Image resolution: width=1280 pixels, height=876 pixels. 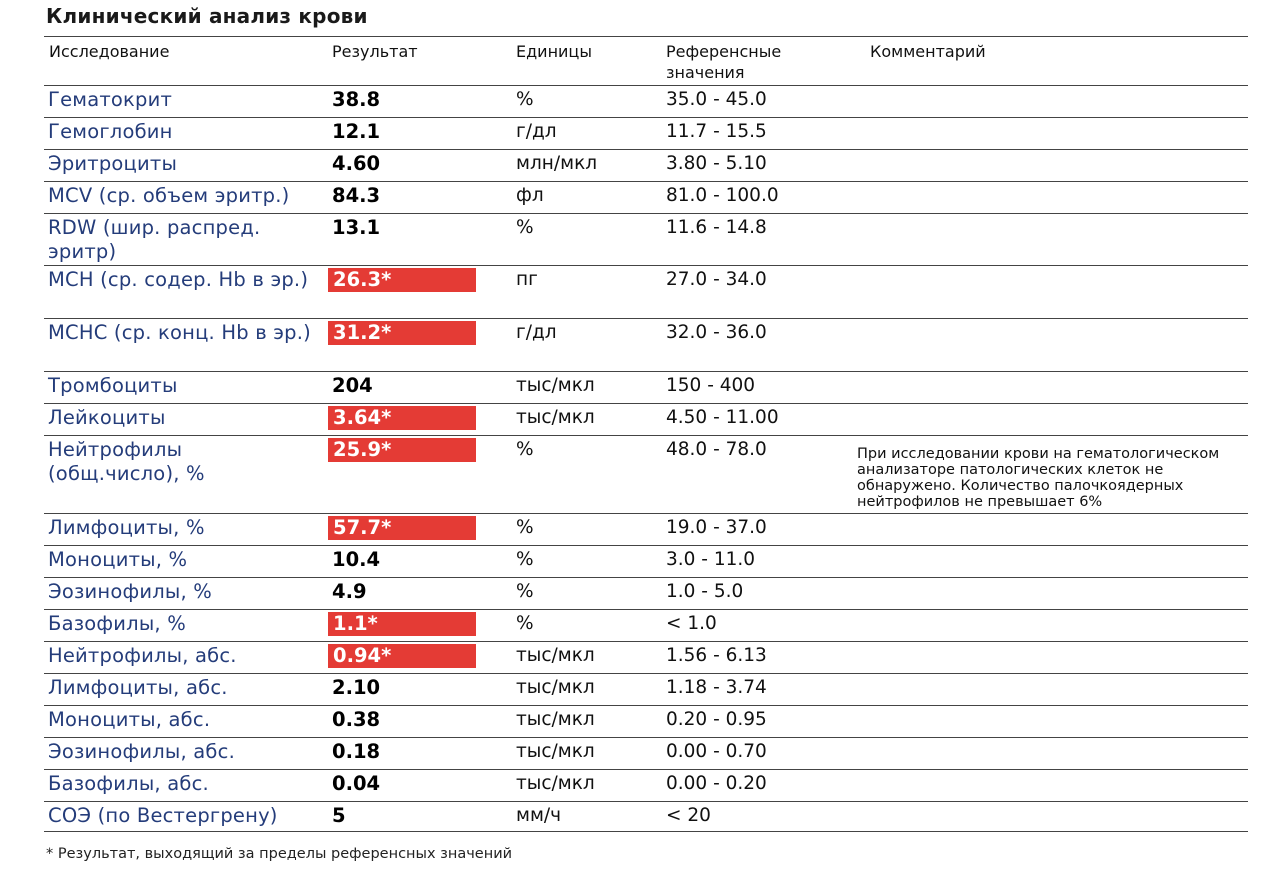 What do you see at coordinates (705, 591) in the screenshot?
I see `reference-range: 1.0 - 5.0` at bounding box center [705, 591].